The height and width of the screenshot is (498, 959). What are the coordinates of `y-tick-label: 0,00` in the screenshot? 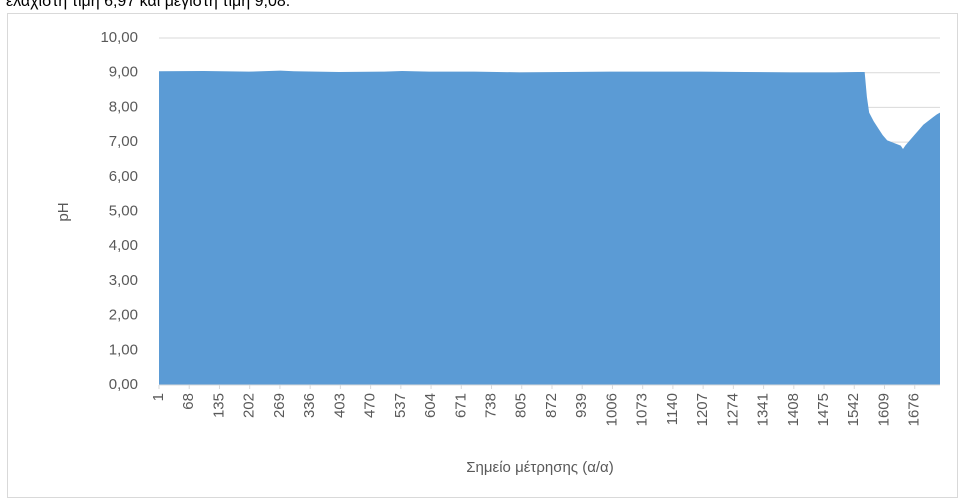 It's located at (123, 384).